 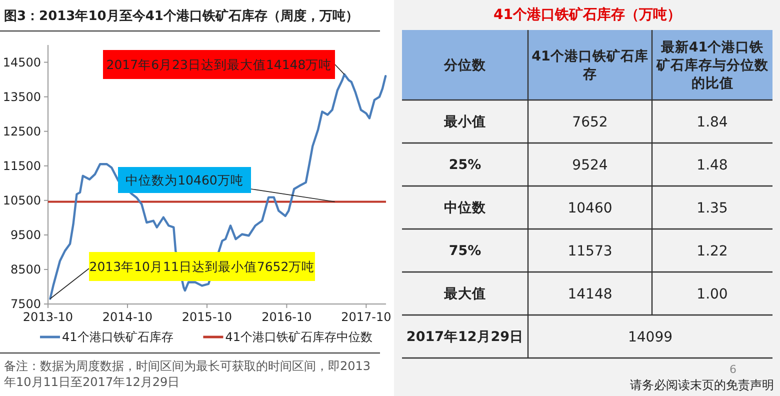 What do you see at coordinates (712, 165) in the screenshot?
I see `text: 1.48` at bounding box center [712, 165].